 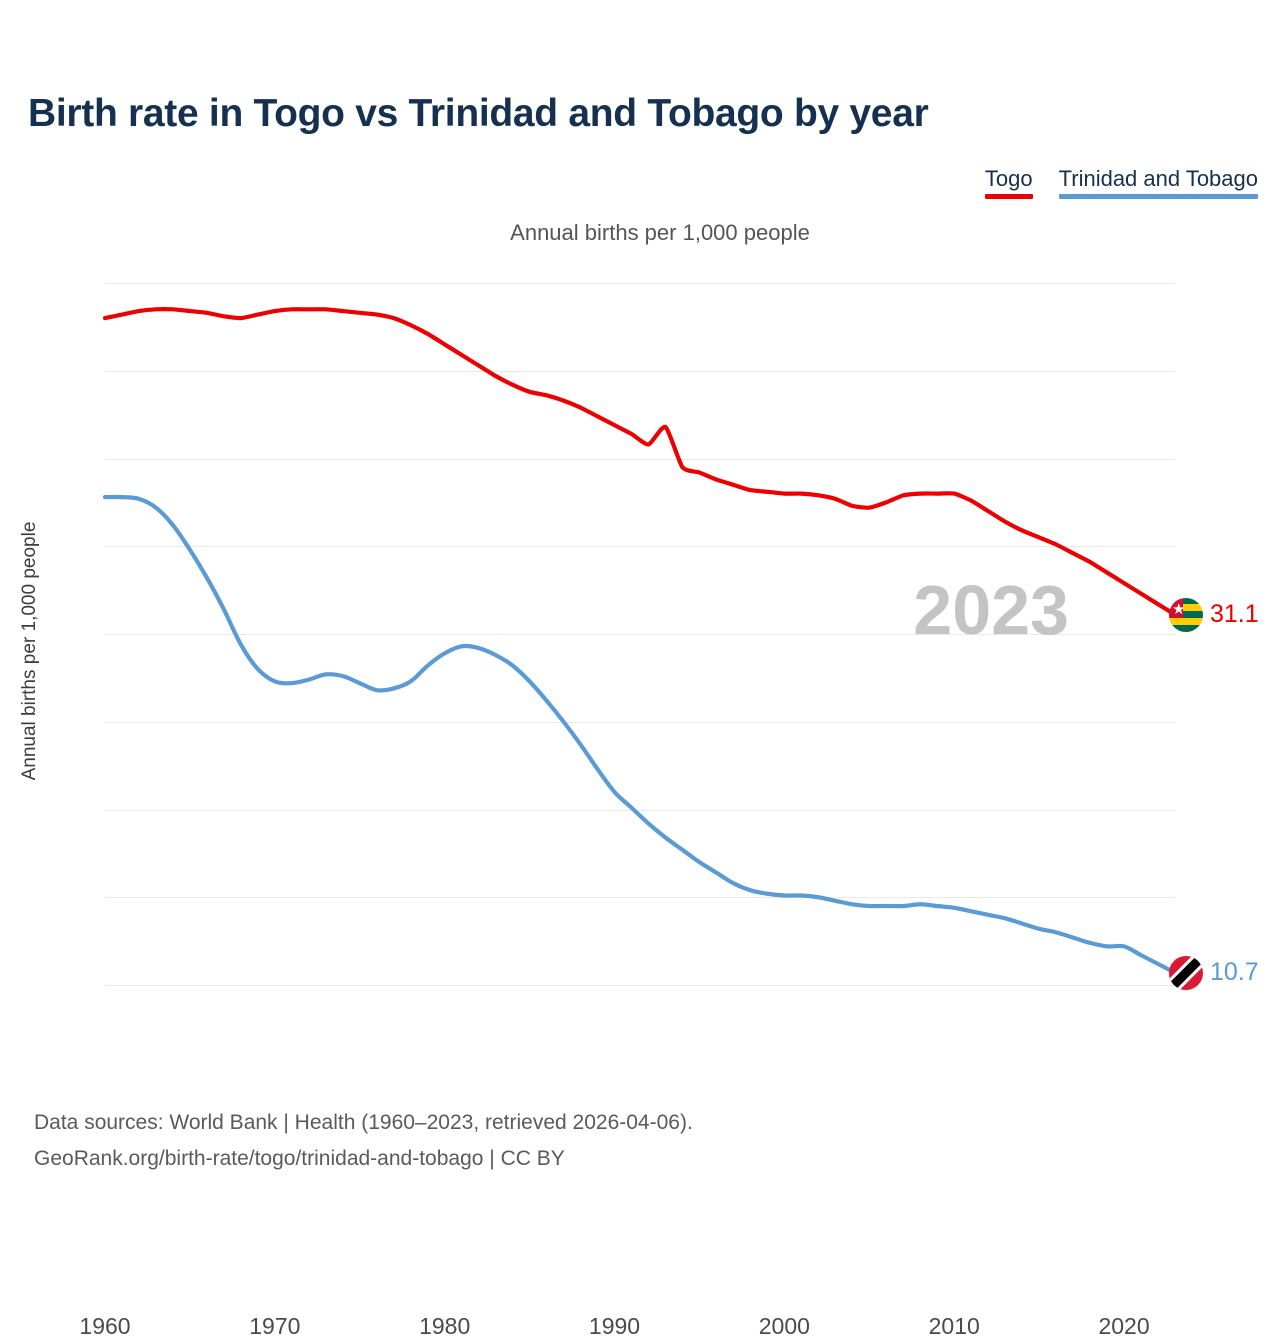 I want to click on trinidad-endpoint: 10.7, so click(x=1214, y=972).